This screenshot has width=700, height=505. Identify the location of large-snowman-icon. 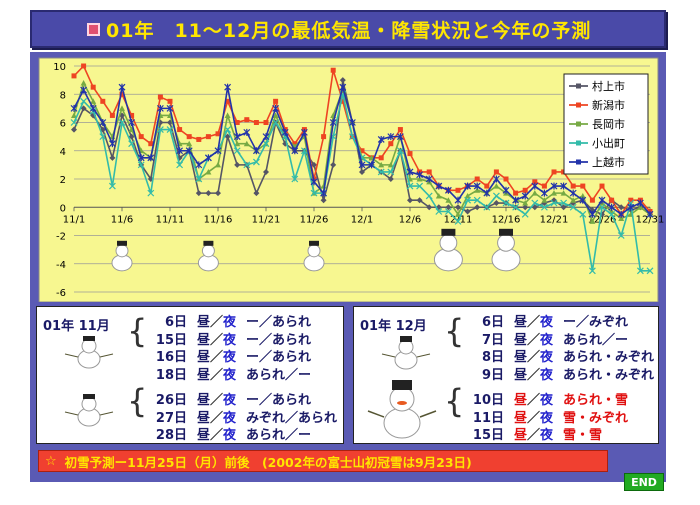
(448, 250).